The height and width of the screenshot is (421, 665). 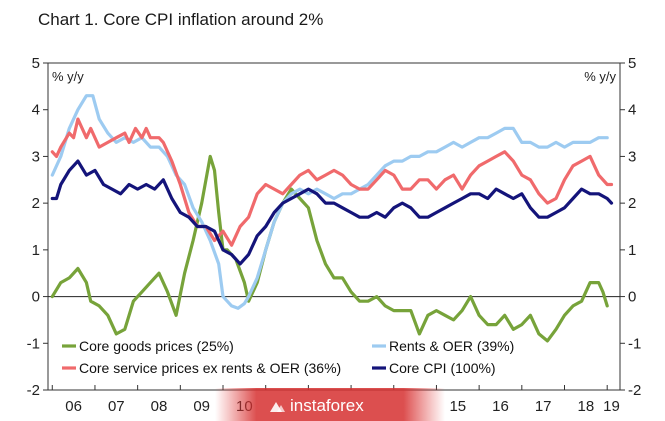 What do you see at coordinates (543, 406) in the screenshot?
I see `x-tick-label: 17` at bounding box center [543, 406].